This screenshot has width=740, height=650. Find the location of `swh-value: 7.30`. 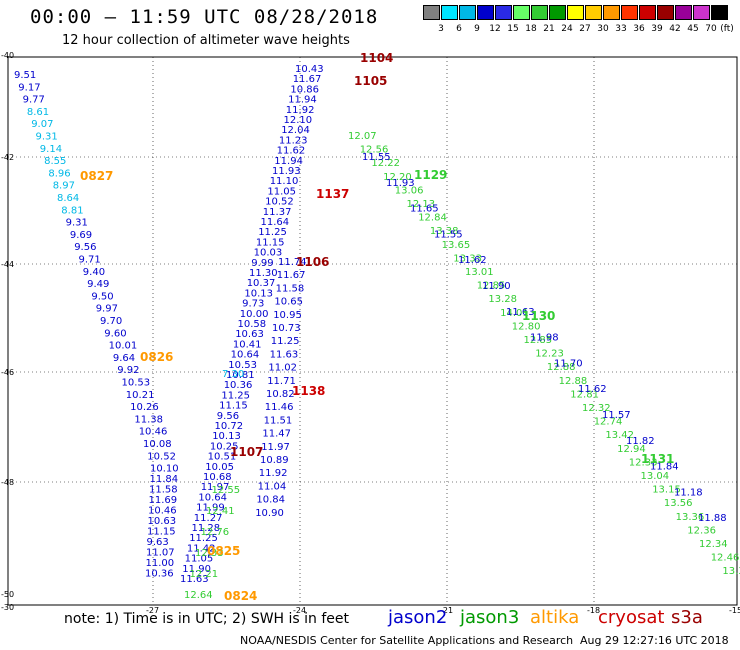

swh-value: 7.30 is located at coordinates (233, 374).